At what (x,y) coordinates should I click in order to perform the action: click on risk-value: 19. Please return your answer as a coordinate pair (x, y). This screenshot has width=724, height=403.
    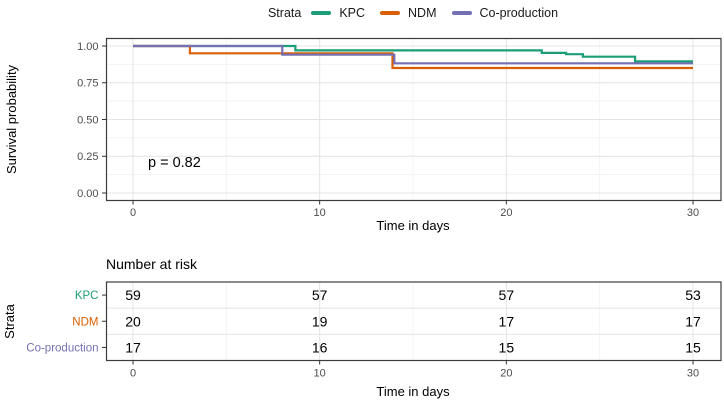
    Looking at the image, I should click on (320, 321).